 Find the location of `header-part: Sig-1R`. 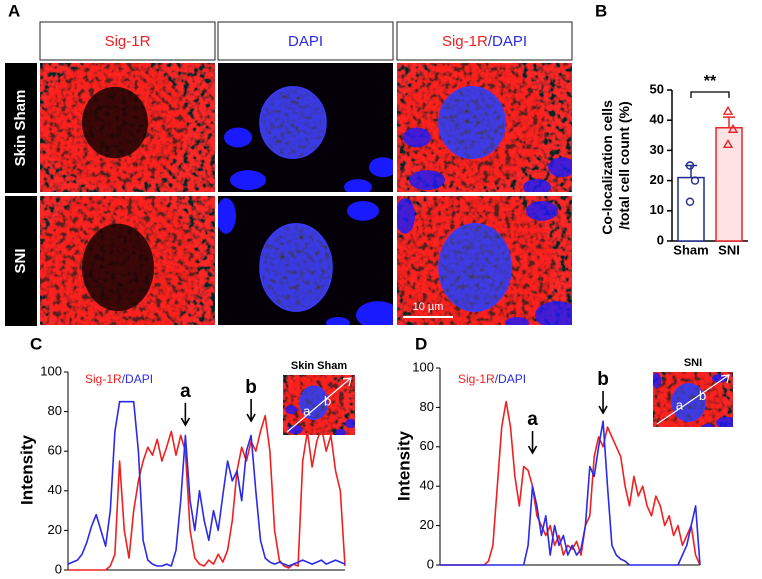

header-part: Sig-1R is located at coordinates (465, 41).